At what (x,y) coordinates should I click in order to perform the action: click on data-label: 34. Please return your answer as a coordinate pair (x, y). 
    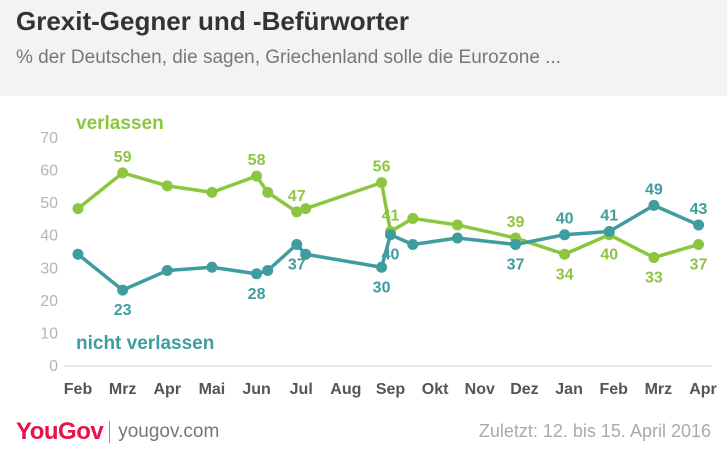
    Looking at the image, I should click on (565, 274).